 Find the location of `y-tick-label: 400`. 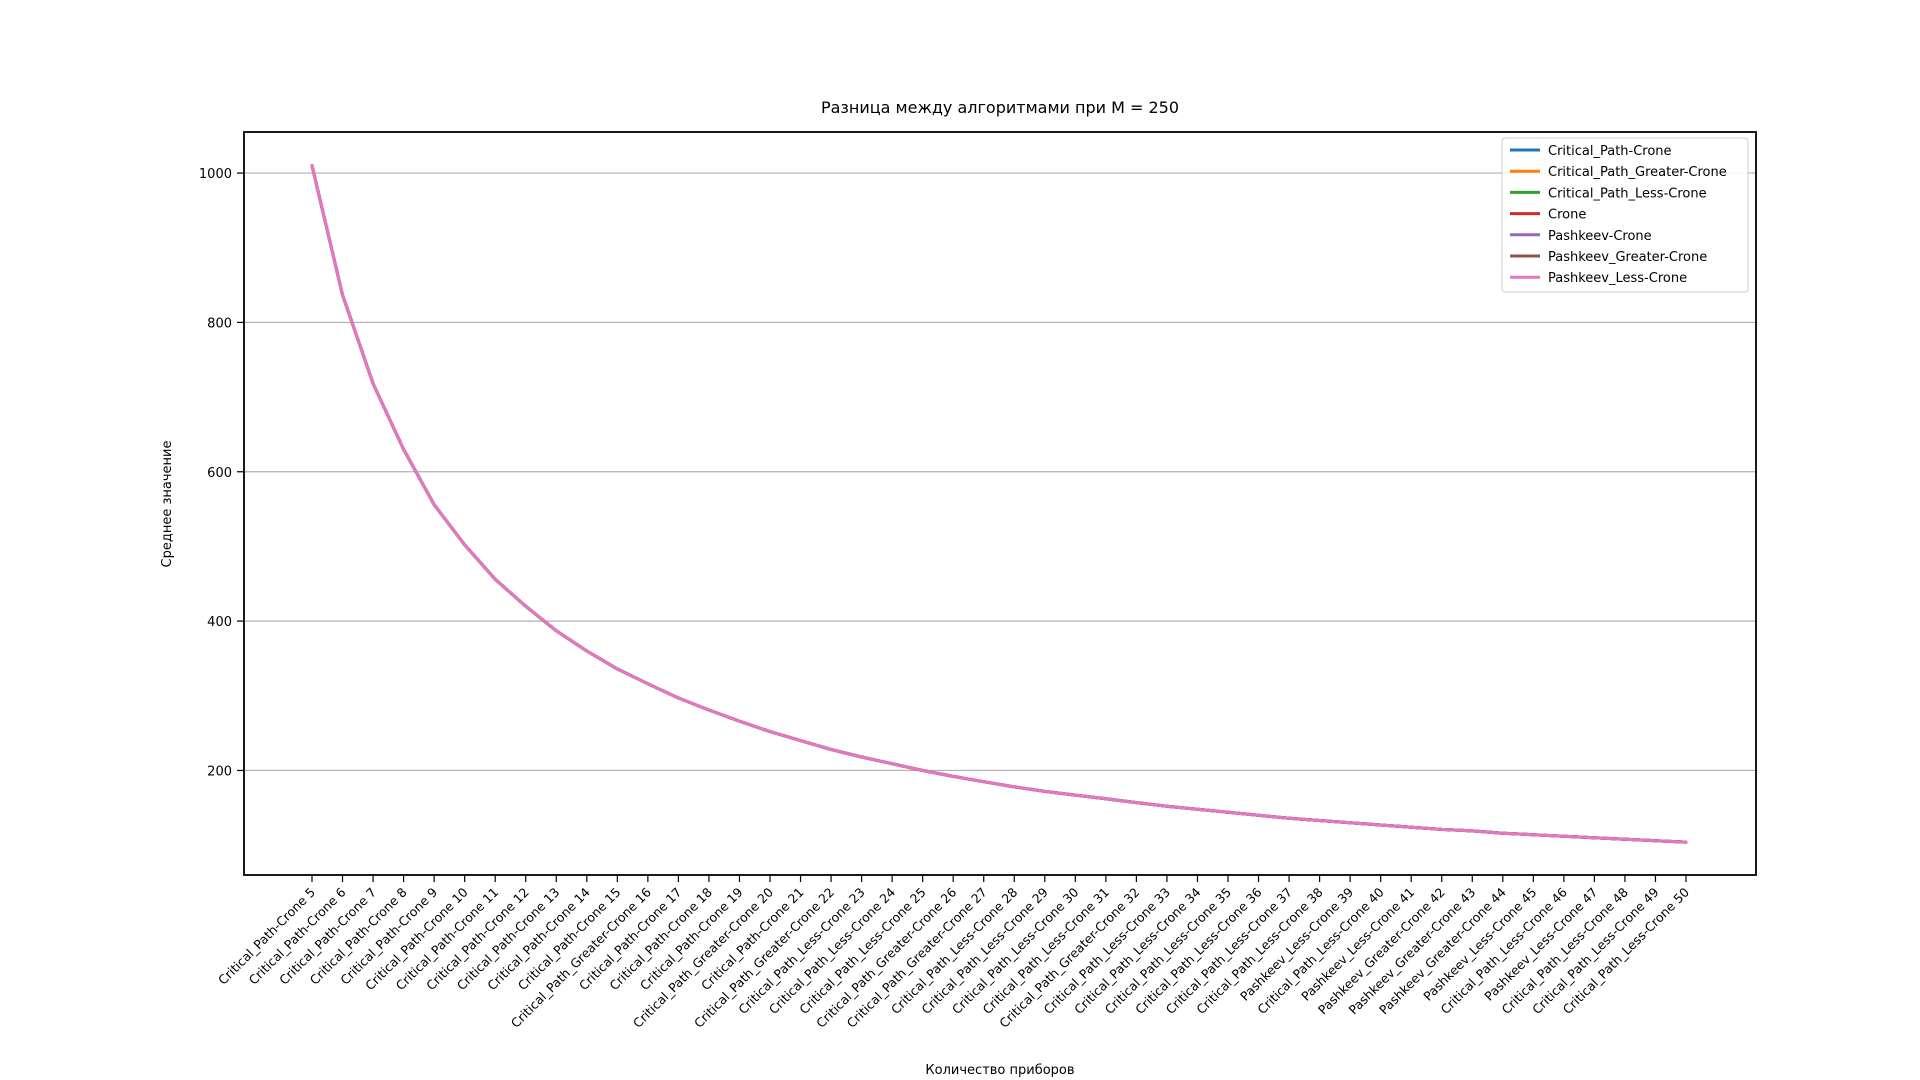

y-tick-label: 400 is located at coordinates (219, 622).